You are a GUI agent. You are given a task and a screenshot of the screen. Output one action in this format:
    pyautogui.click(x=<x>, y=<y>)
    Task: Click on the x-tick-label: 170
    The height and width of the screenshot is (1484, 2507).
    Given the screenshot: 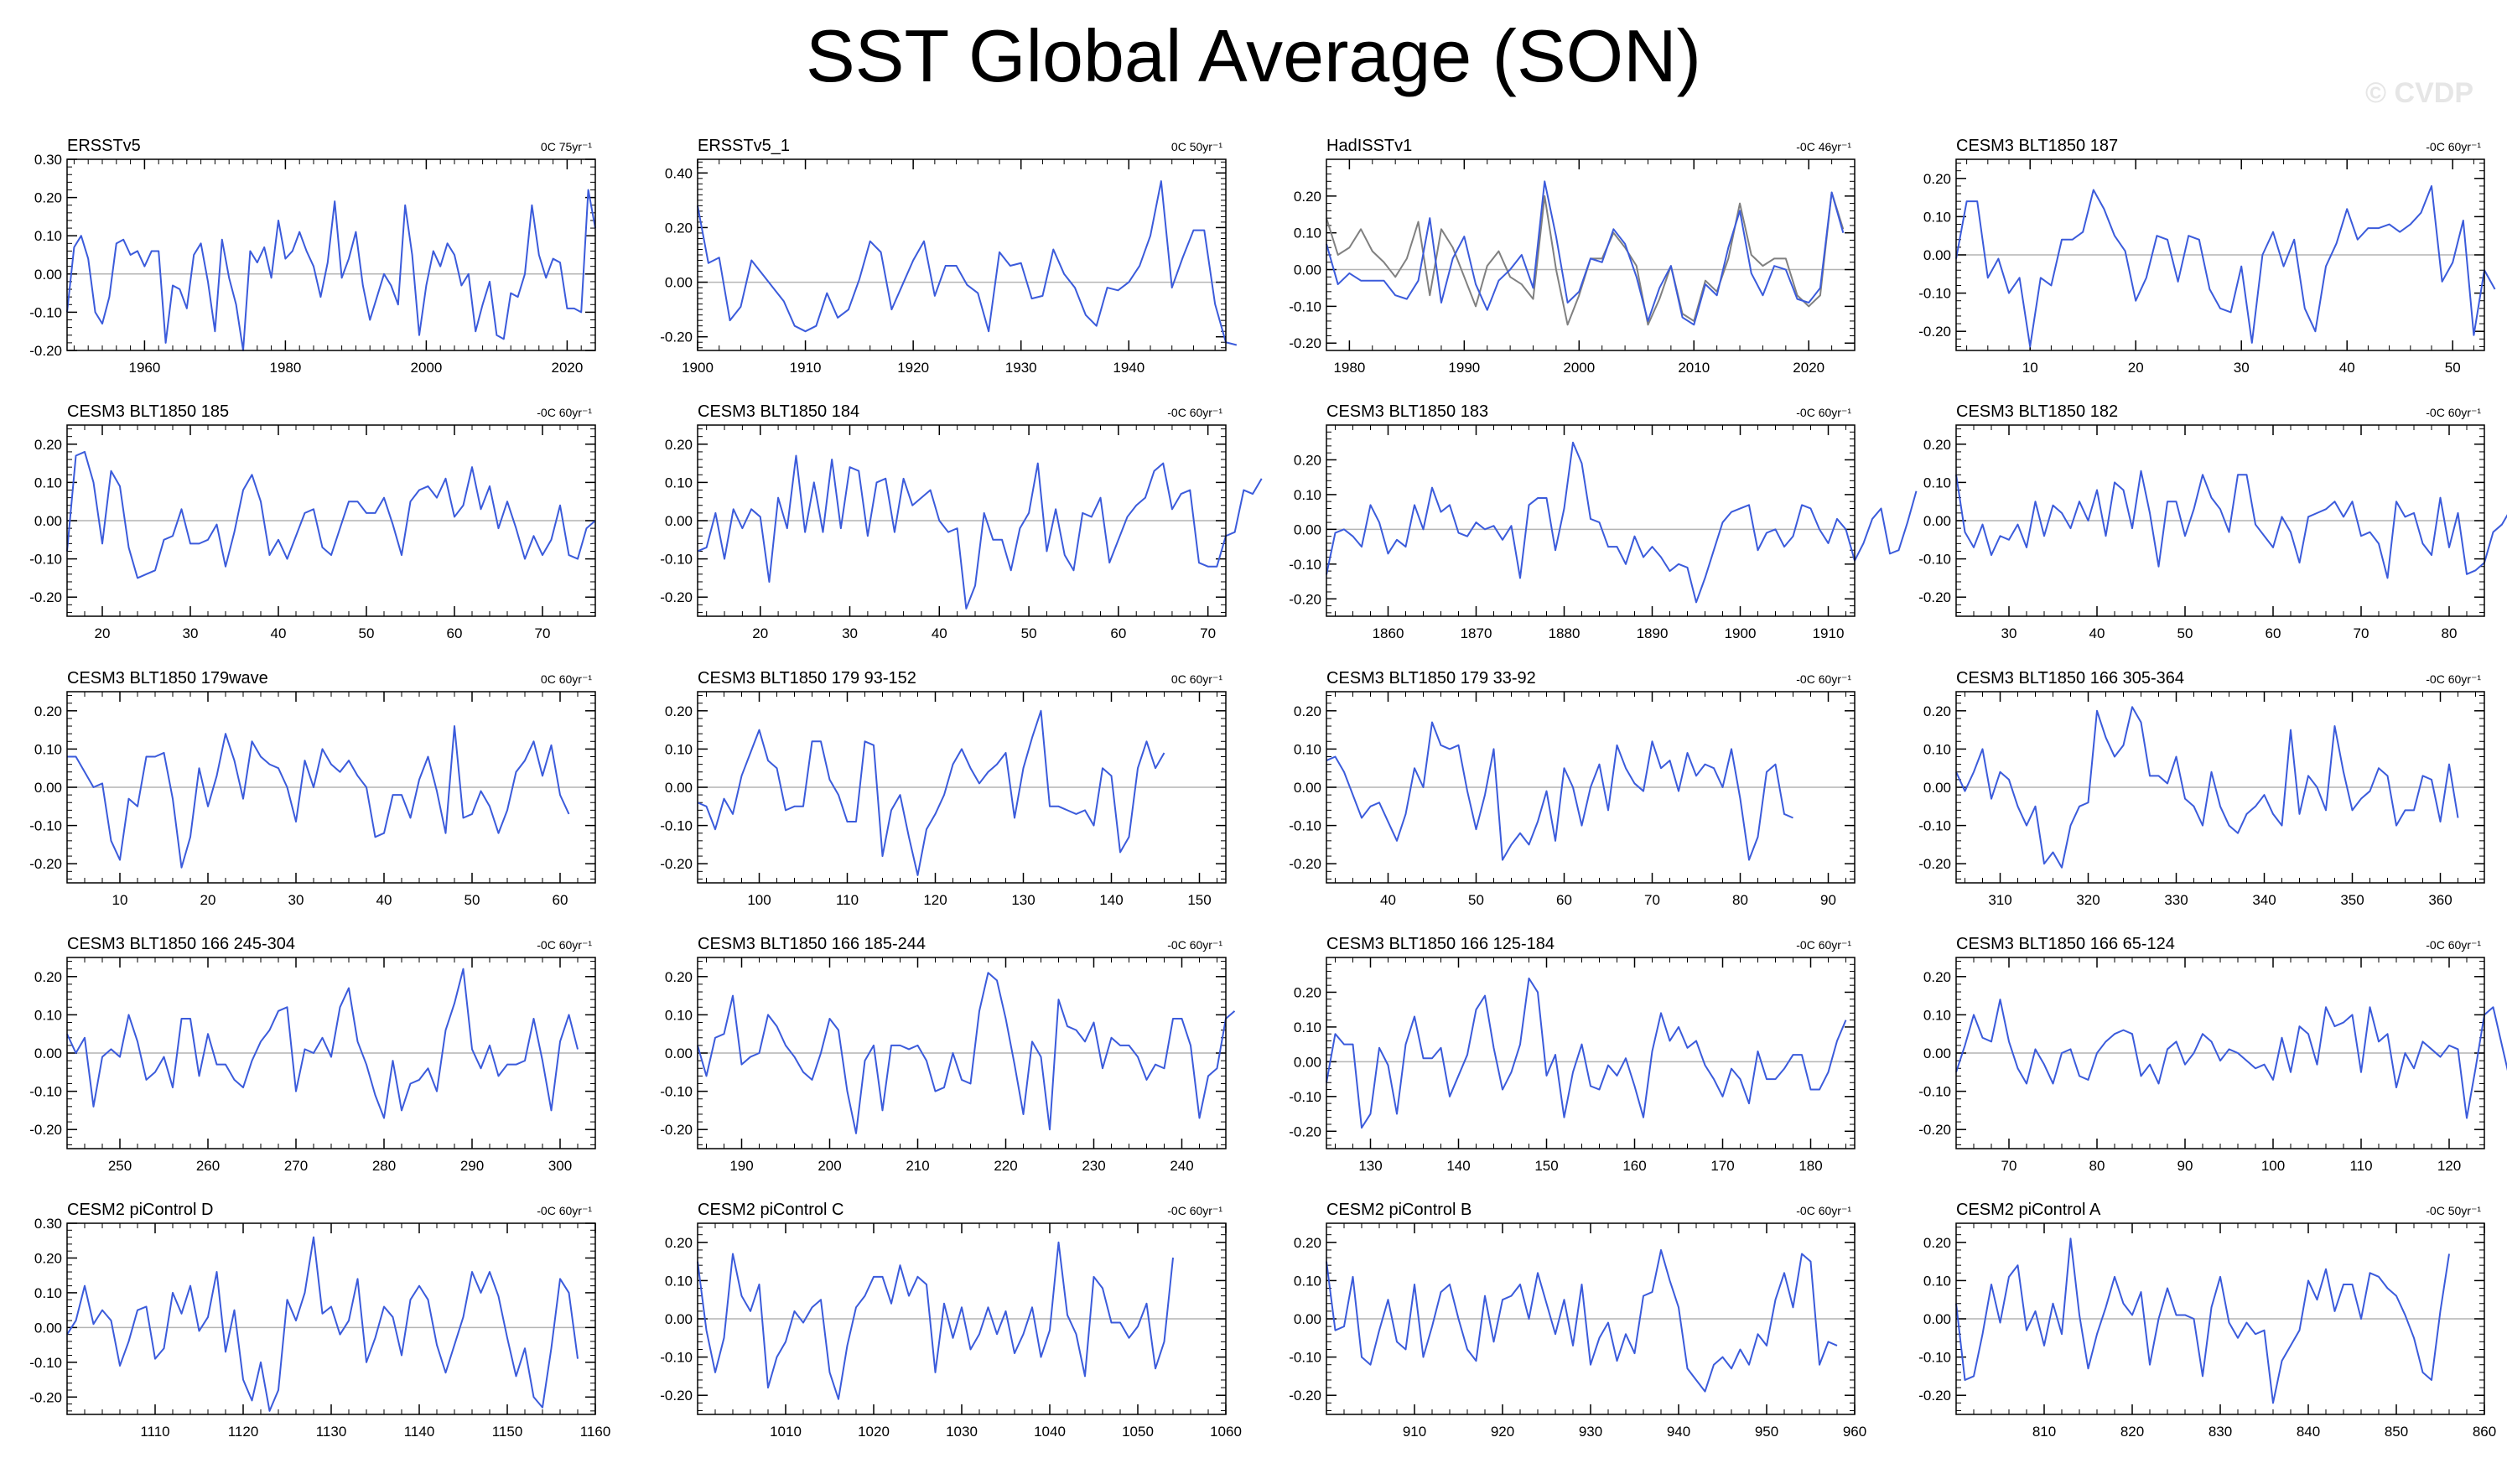 What is the action you would take?
    pyautogui.click(x=1722, y=1166)
    